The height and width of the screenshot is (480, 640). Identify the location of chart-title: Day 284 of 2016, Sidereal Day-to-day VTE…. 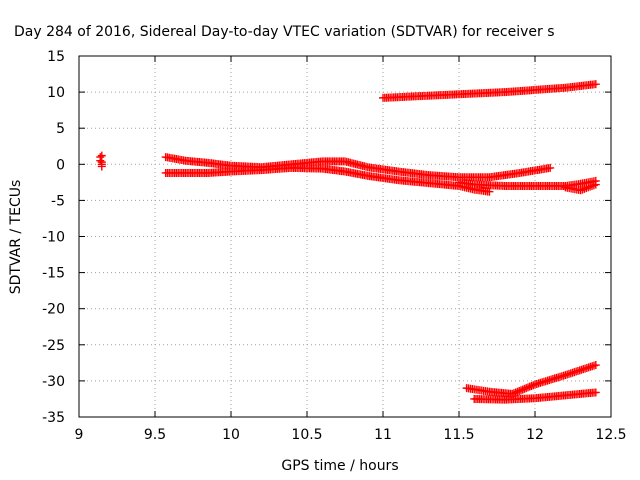
(284, 32).